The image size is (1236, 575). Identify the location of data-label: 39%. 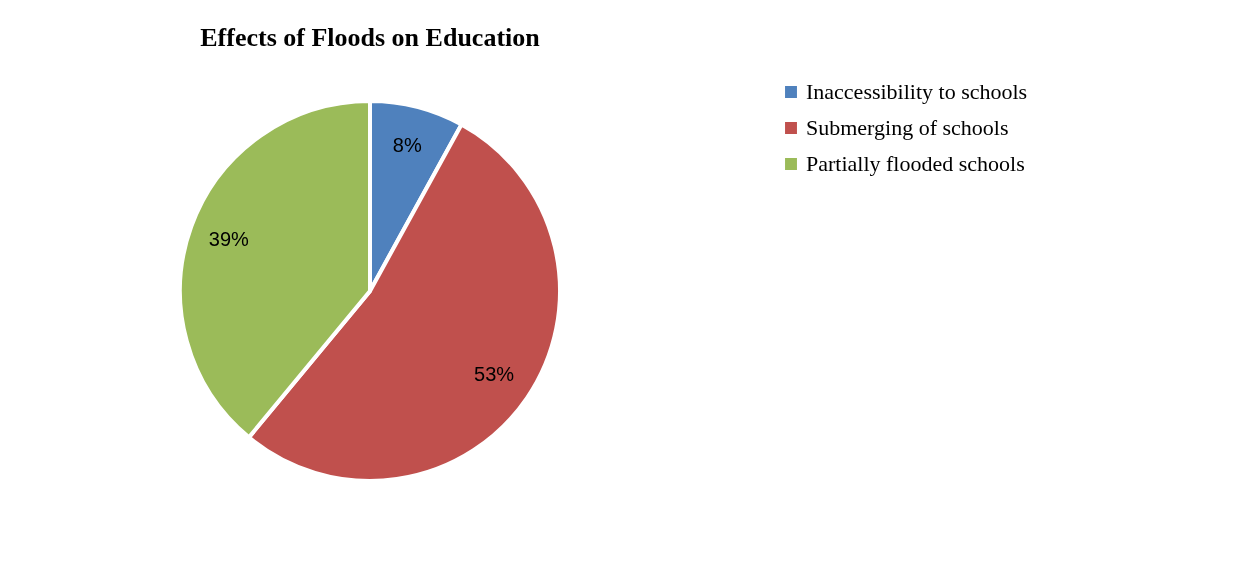
(229, 239).